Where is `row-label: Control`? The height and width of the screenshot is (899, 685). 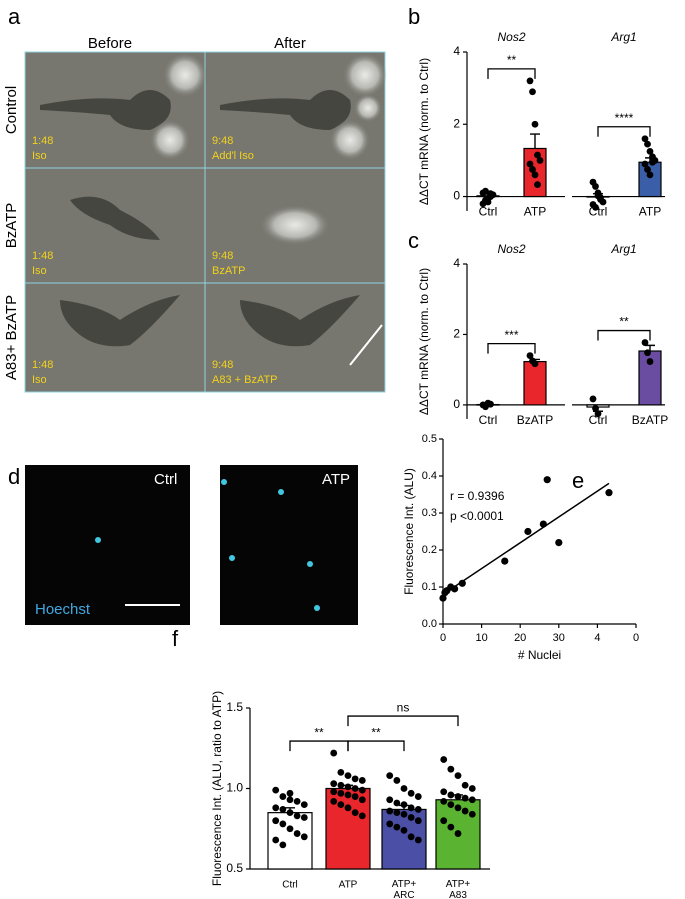
row-label: Control is located at coordinates (11, 110).